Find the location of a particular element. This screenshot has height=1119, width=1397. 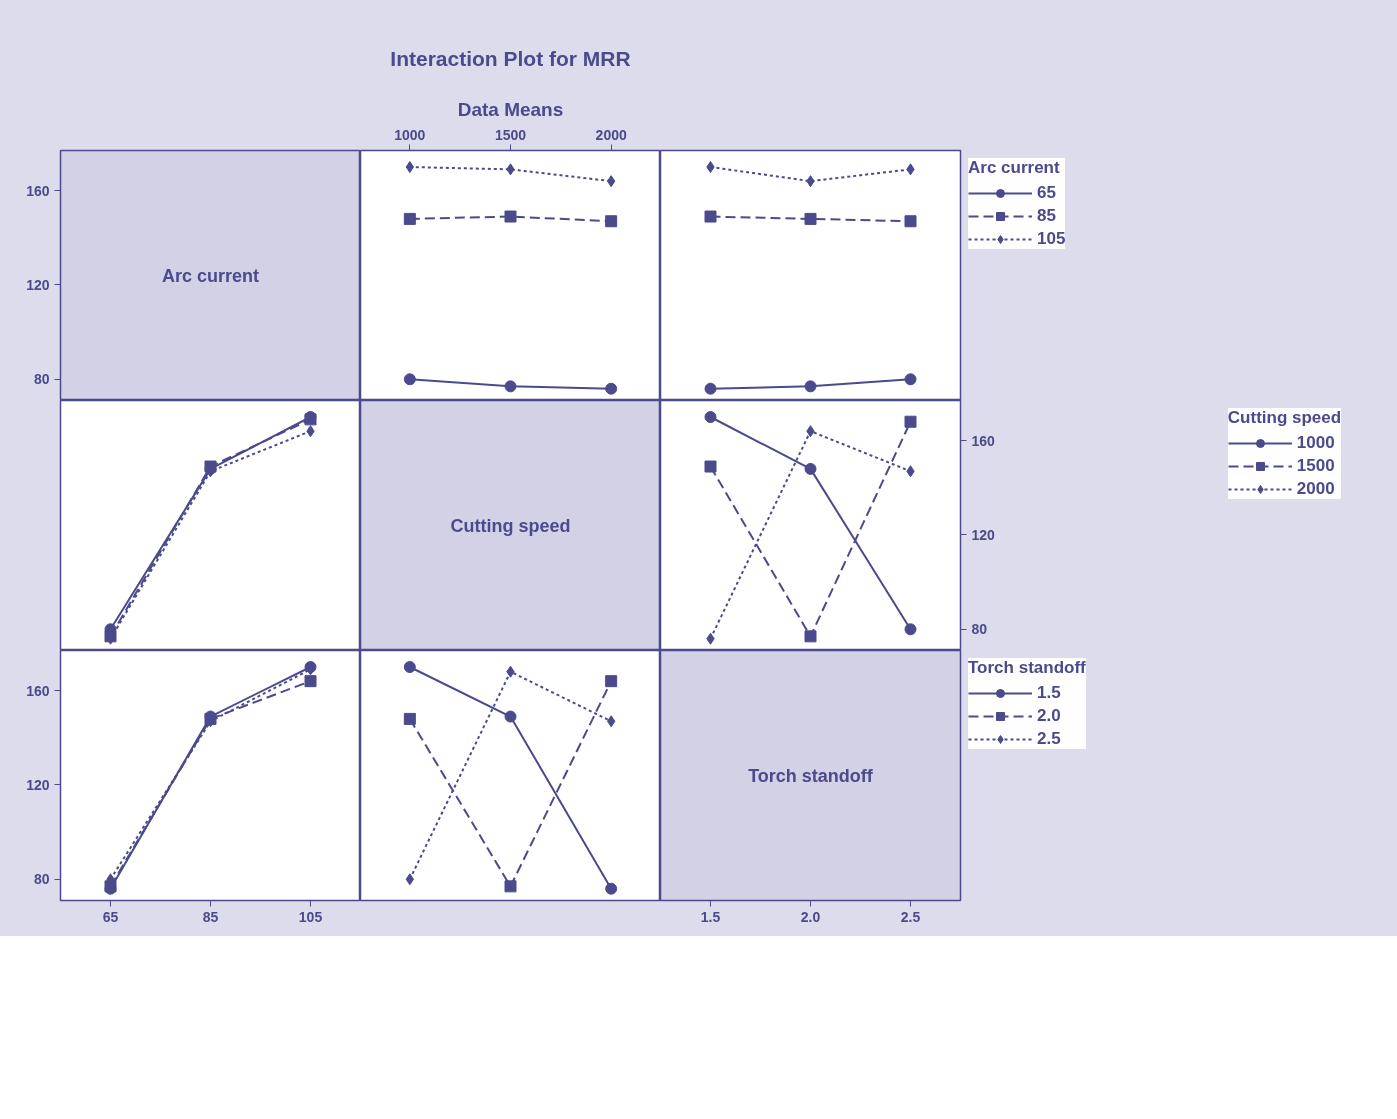

legend-title: Arc current is located at coordinates (1014, 168).